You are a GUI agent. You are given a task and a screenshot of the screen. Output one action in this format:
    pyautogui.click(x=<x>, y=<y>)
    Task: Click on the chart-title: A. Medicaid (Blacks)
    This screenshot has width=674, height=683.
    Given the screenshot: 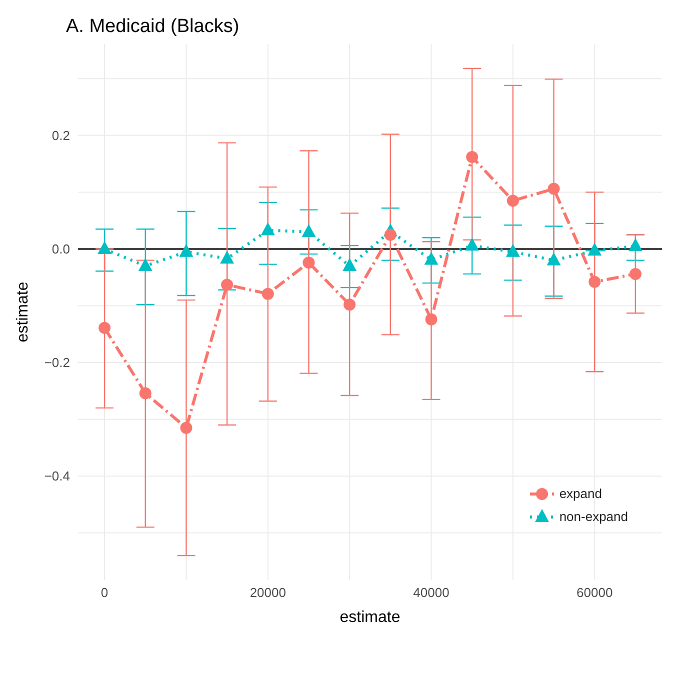 What is the action you would take?
    pyautogui.click(x=153, y=27)
    